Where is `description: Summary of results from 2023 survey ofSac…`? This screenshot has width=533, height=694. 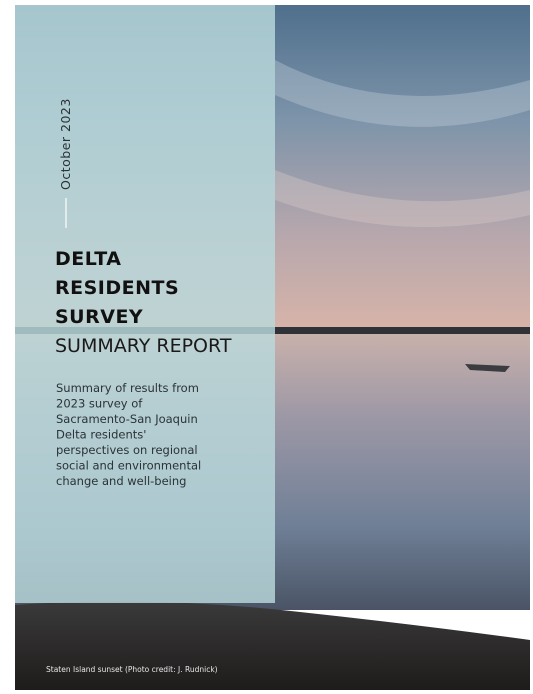 description: Summary of results from 2023 survey ofSac… is located at coordinates (128, 434).